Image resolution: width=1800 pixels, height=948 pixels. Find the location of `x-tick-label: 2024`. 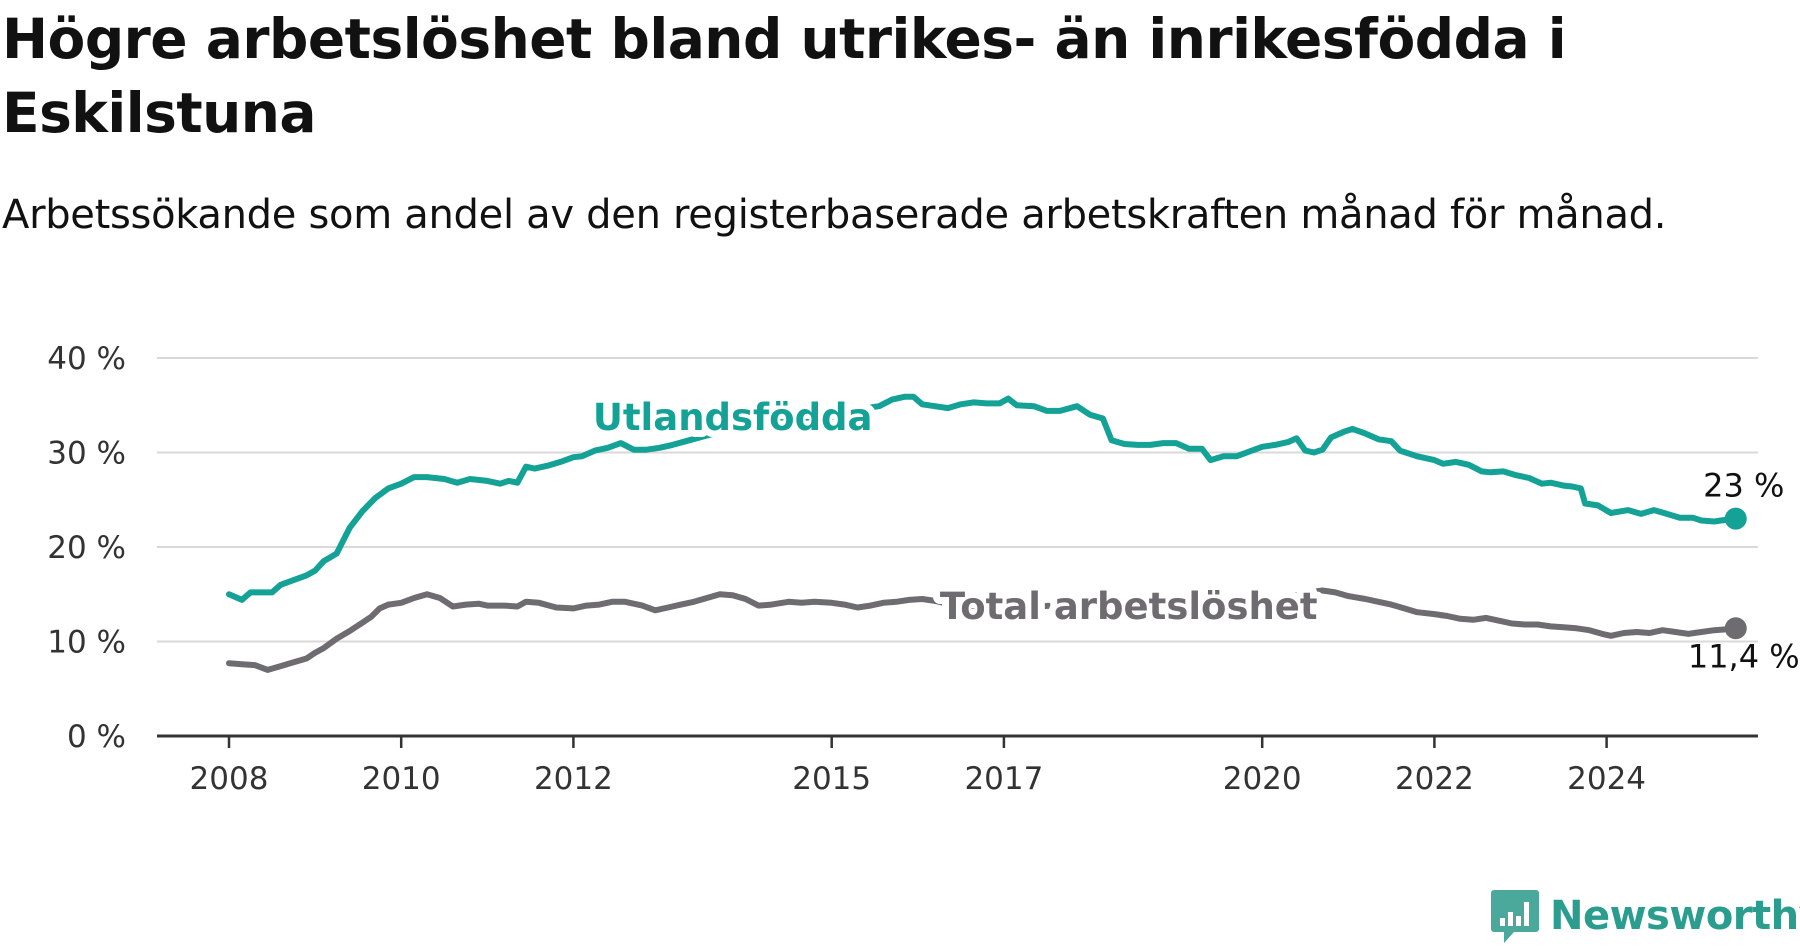

x-tick-label: 2024 is located at coordinates (1606, 779).